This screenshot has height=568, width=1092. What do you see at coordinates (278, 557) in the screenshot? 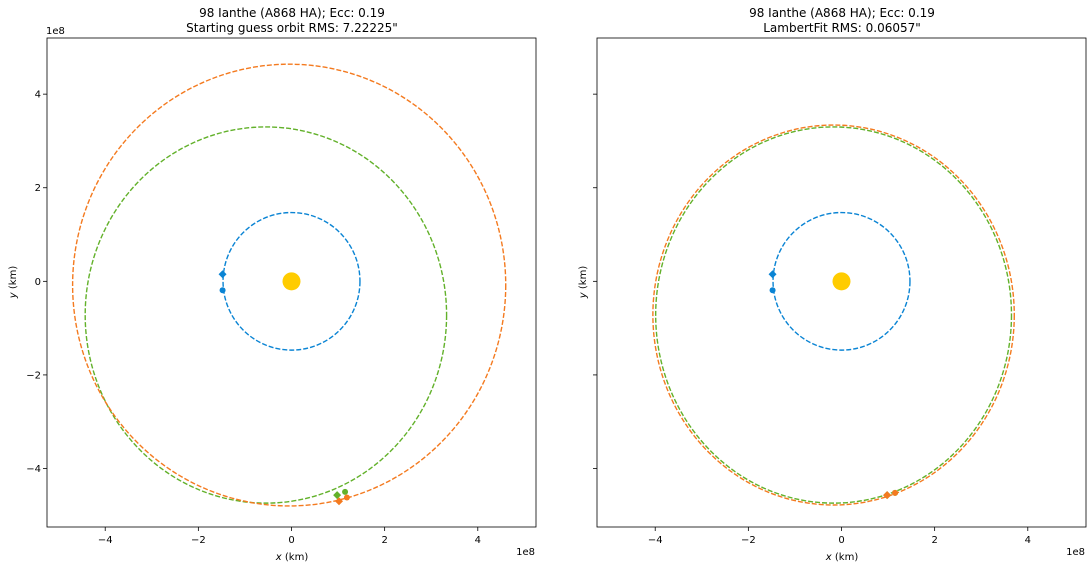
I see `left-x-axis-var: x` at bounding box center [278, 557].